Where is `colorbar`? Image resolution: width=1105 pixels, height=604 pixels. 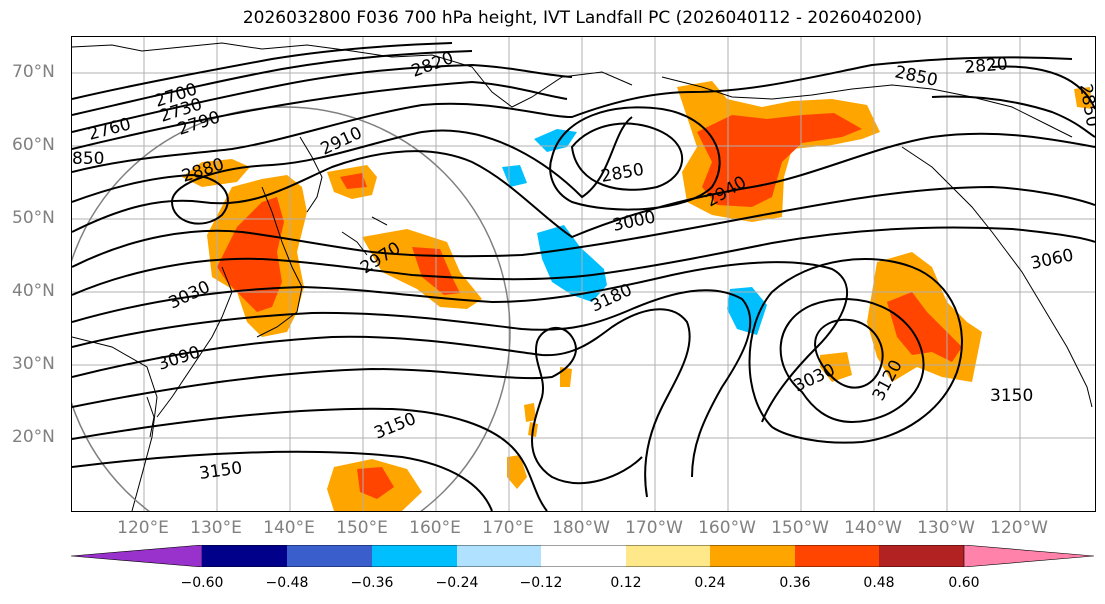
colorbar is located at coordinates (583, 556).